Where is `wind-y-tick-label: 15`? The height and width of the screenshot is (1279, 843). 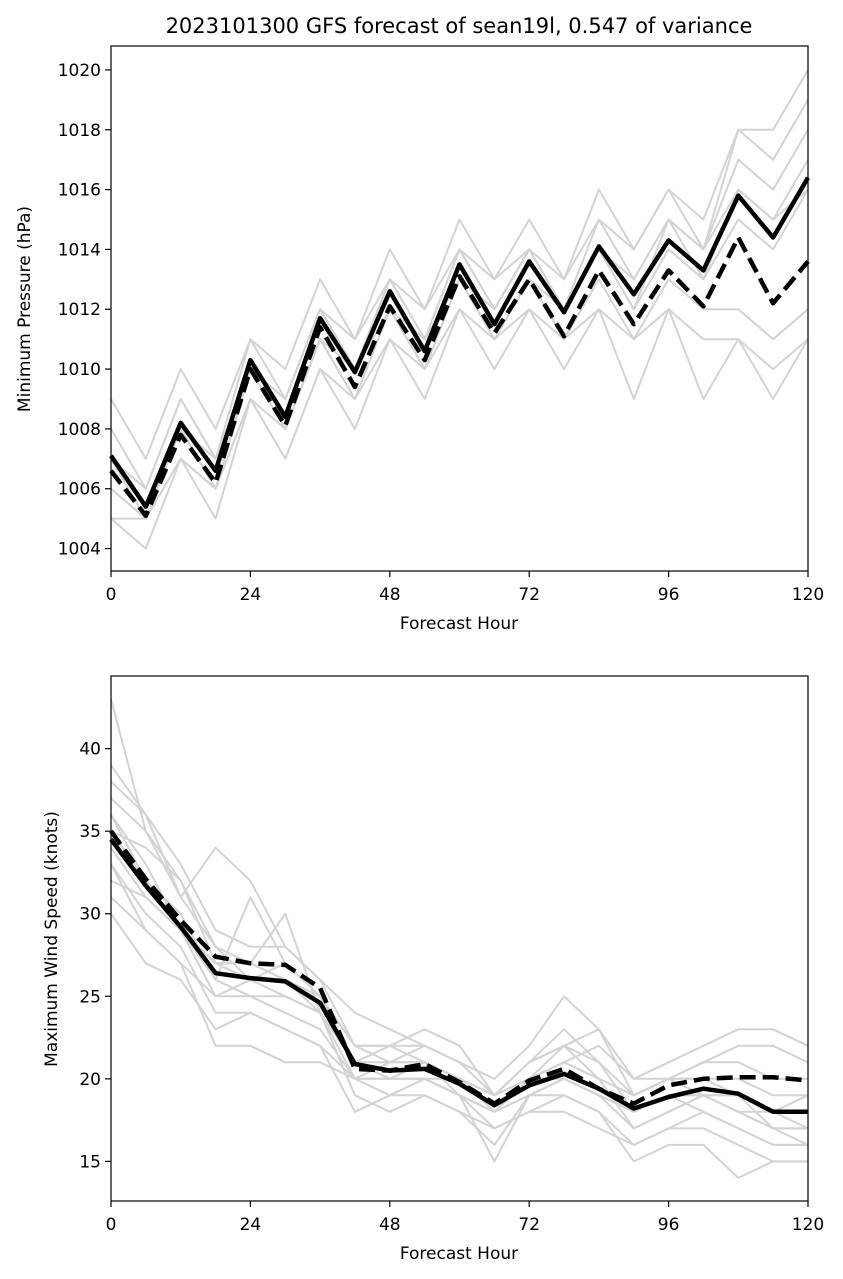 wind-y-tick-label: 15 is located at coordinates (90, 1162).